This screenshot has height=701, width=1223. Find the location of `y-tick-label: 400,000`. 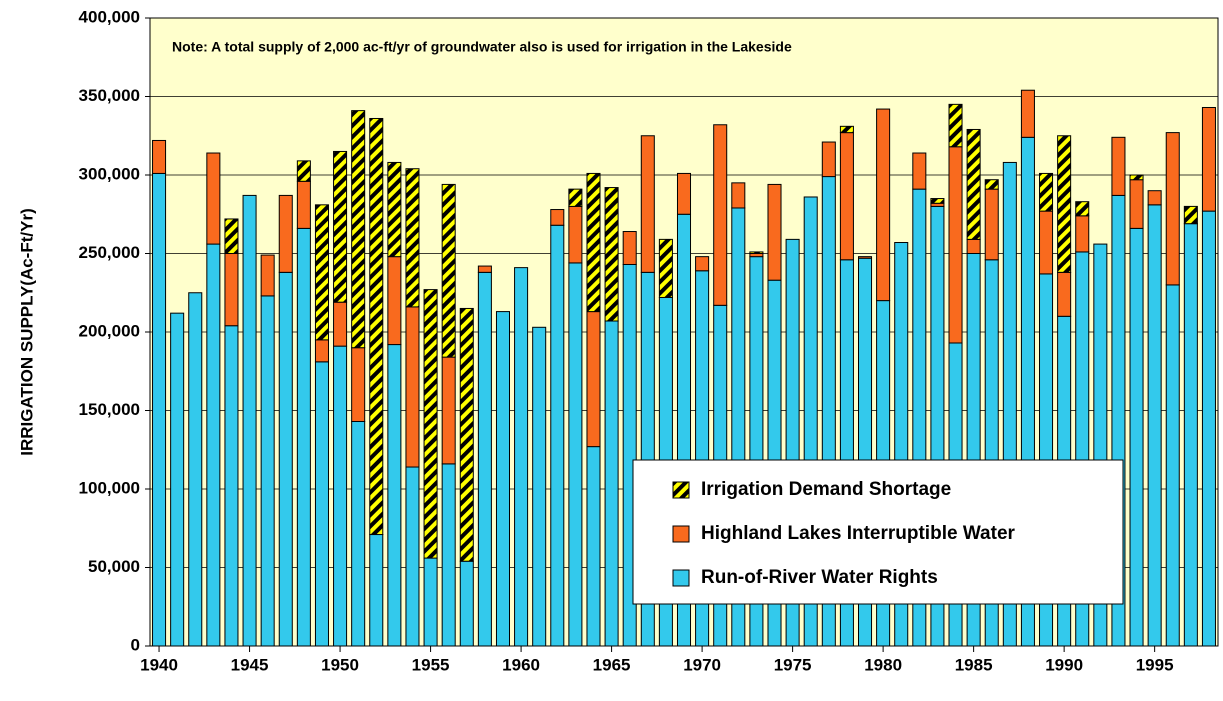

y-tick-label: 400,000 is located at coordinates (109, 16).